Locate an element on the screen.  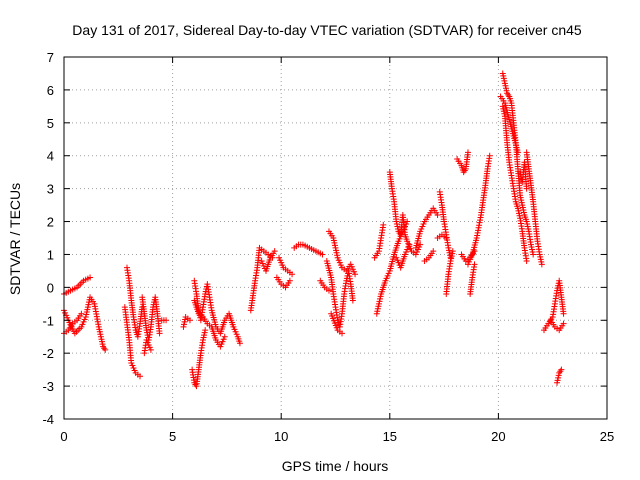
y-tick-label: 7 is located at coordinates (50, 57).